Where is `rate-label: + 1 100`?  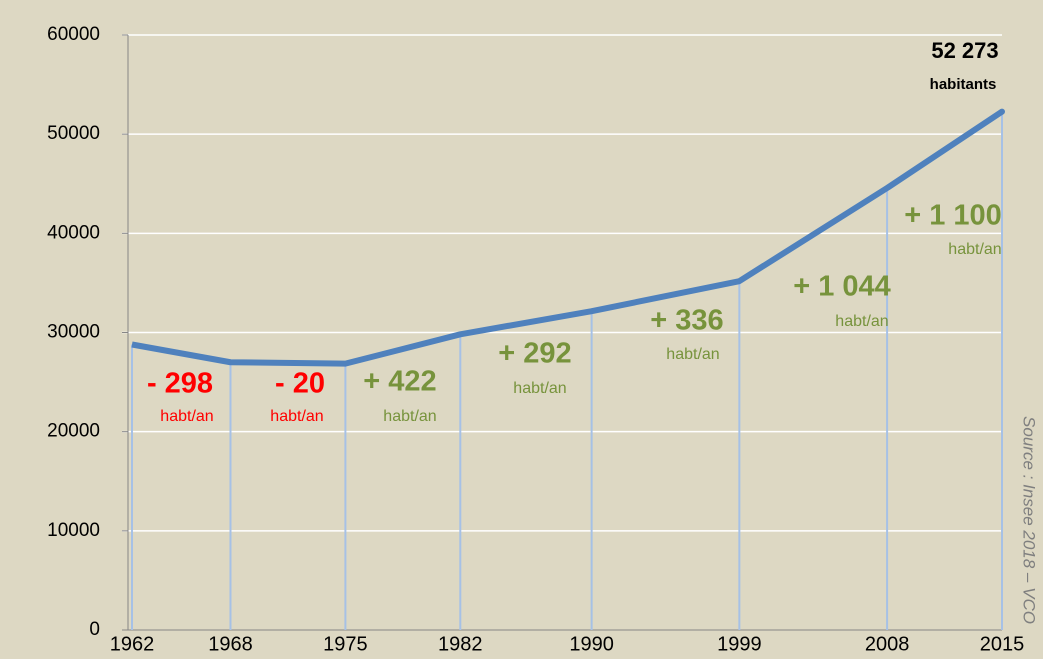 rate-label: + 1 100 is located at coordinates (953, 216).